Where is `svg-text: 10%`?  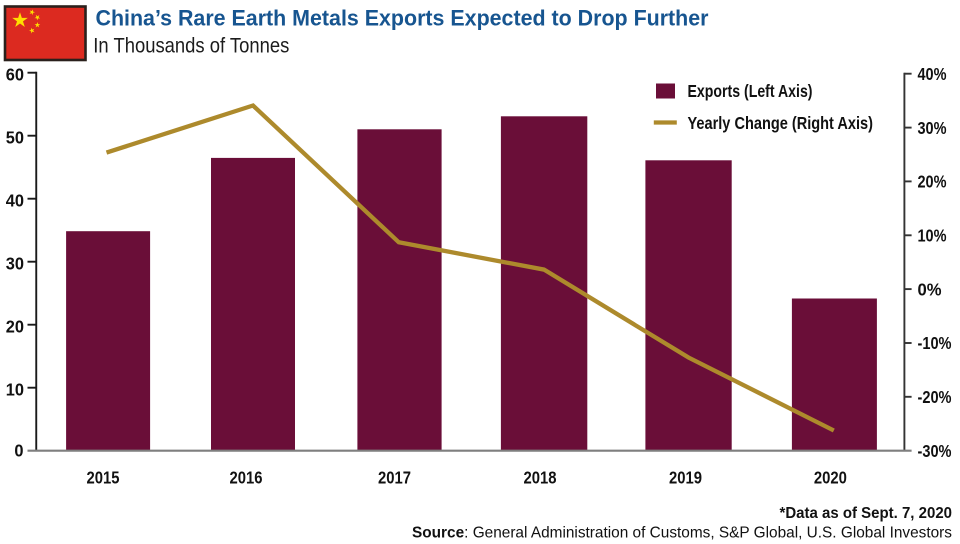 svg-text: 10% is located at coordinates (932, 236).